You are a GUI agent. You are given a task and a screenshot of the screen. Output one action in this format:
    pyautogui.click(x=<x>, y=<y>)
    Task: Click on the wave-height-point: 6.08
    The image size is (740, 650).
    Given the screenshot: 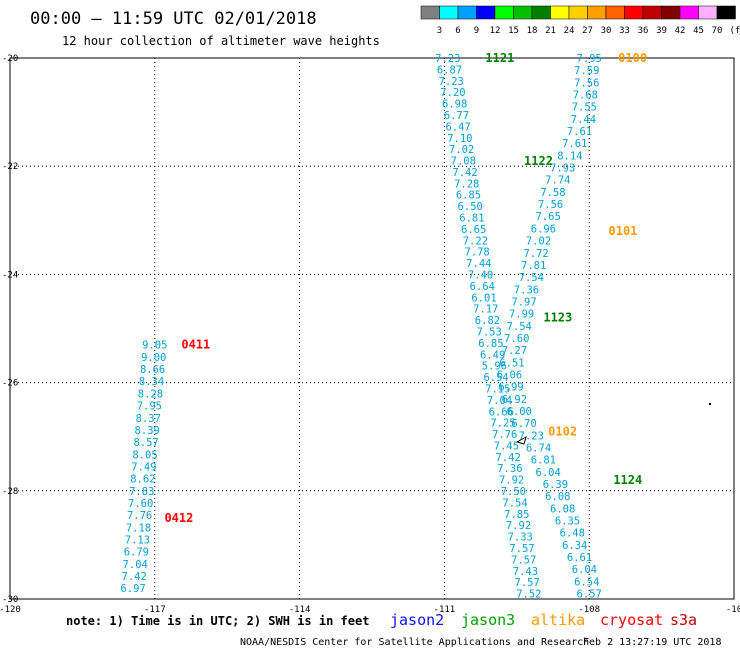 What is the action you would take?
    pyautogui.click(x=557, y=497)
    